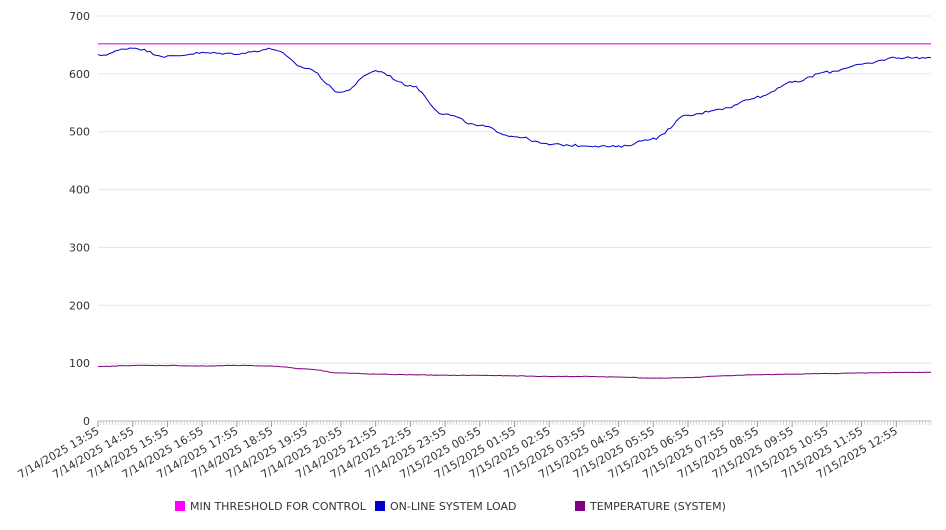 The image size is (946, 530). I want to click on legend-item-min-threshold: MIN THRESHOLD FOR CONTROL, so click(270, 506).